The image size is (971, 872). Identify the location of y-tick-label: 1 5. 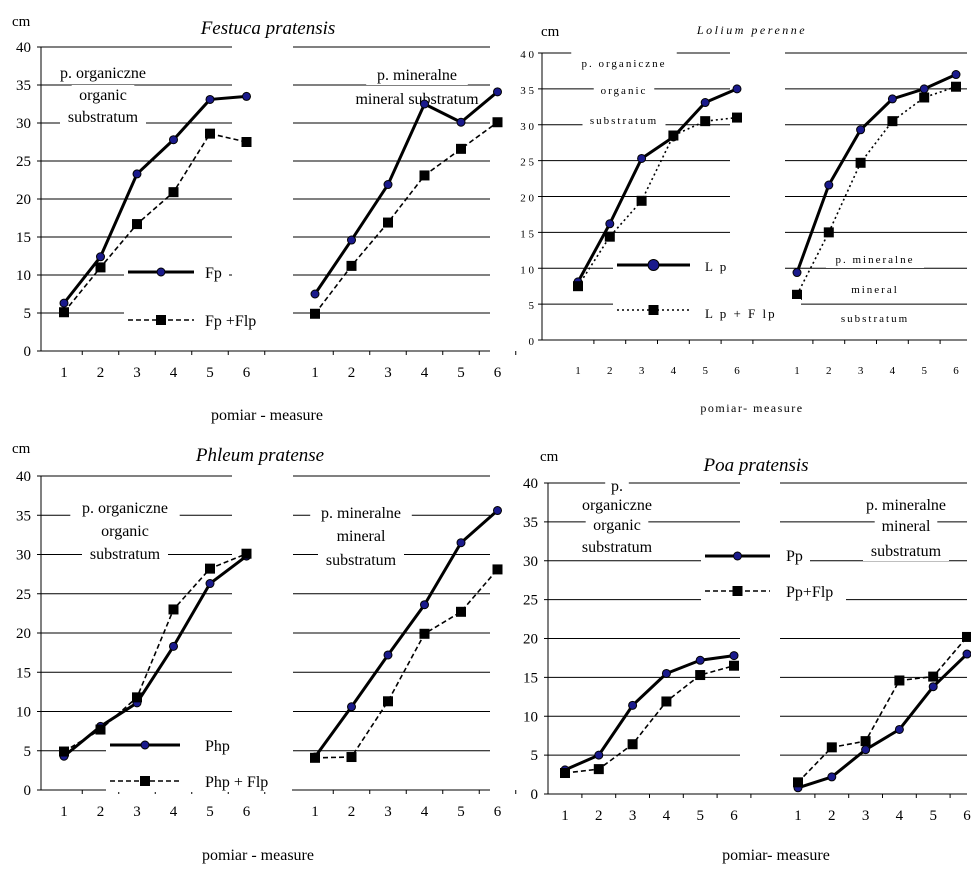
(527, 234).